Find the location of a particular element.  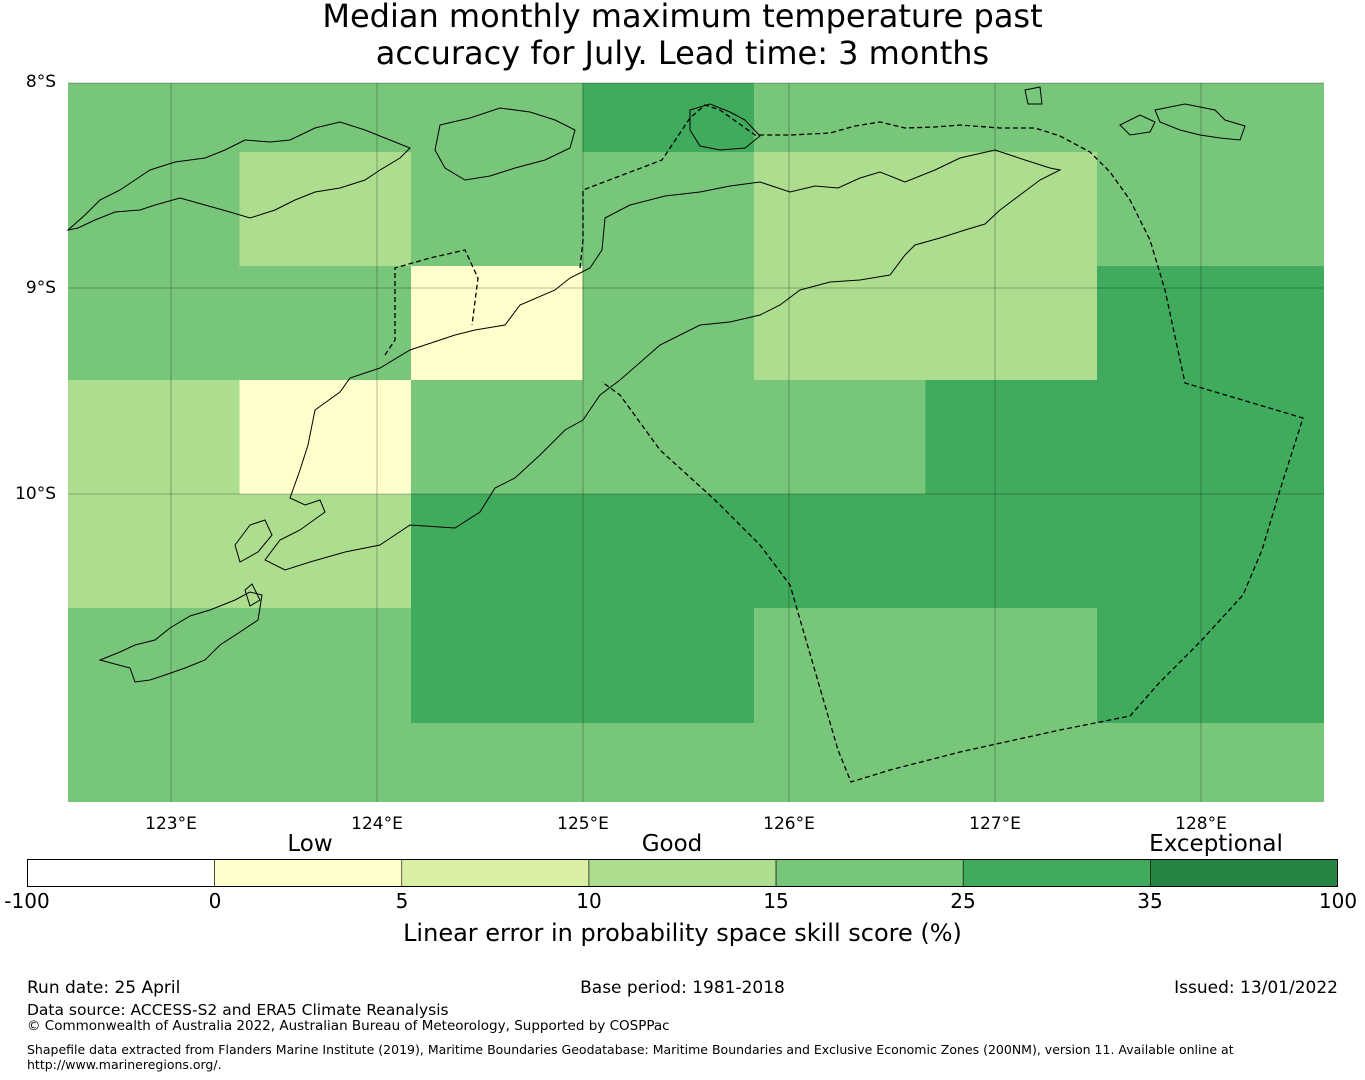

colorbar-tick: 35 is located at coordinates (1150, 901).